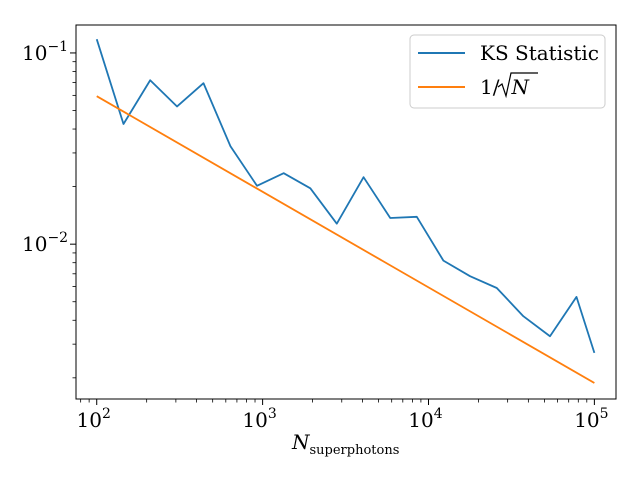 This screenshot has width=640, height=480. Describe the element at coordinates (259, 419) in the screenshot. I see `x-tick-label: 10³` at that location.